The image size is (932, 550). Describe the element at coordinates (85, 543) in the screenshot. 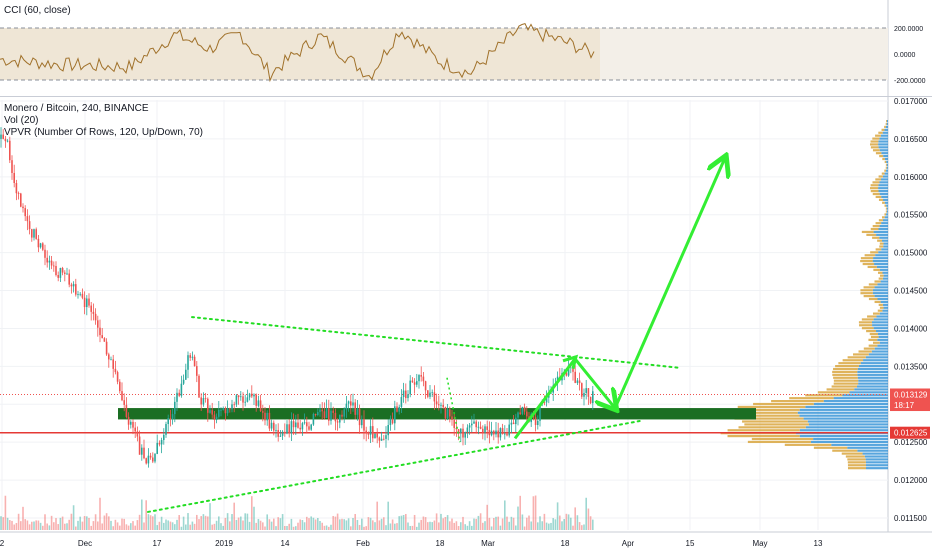

I see `time-tick-label: Dec` at that location.